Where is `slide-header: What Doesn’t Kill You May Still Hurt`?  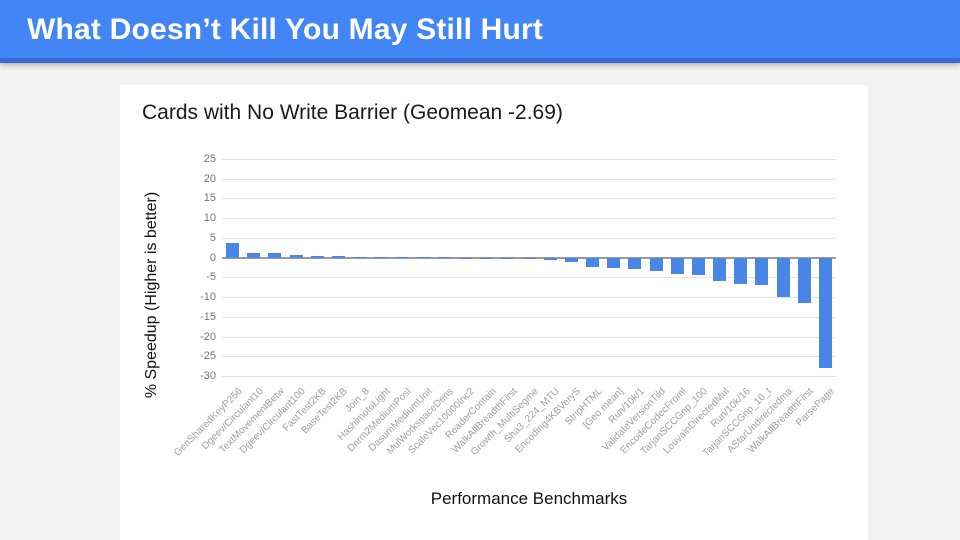
slide-header: What Doesn’t Kill You May Still Hurt is located at coordinates (480, 31).